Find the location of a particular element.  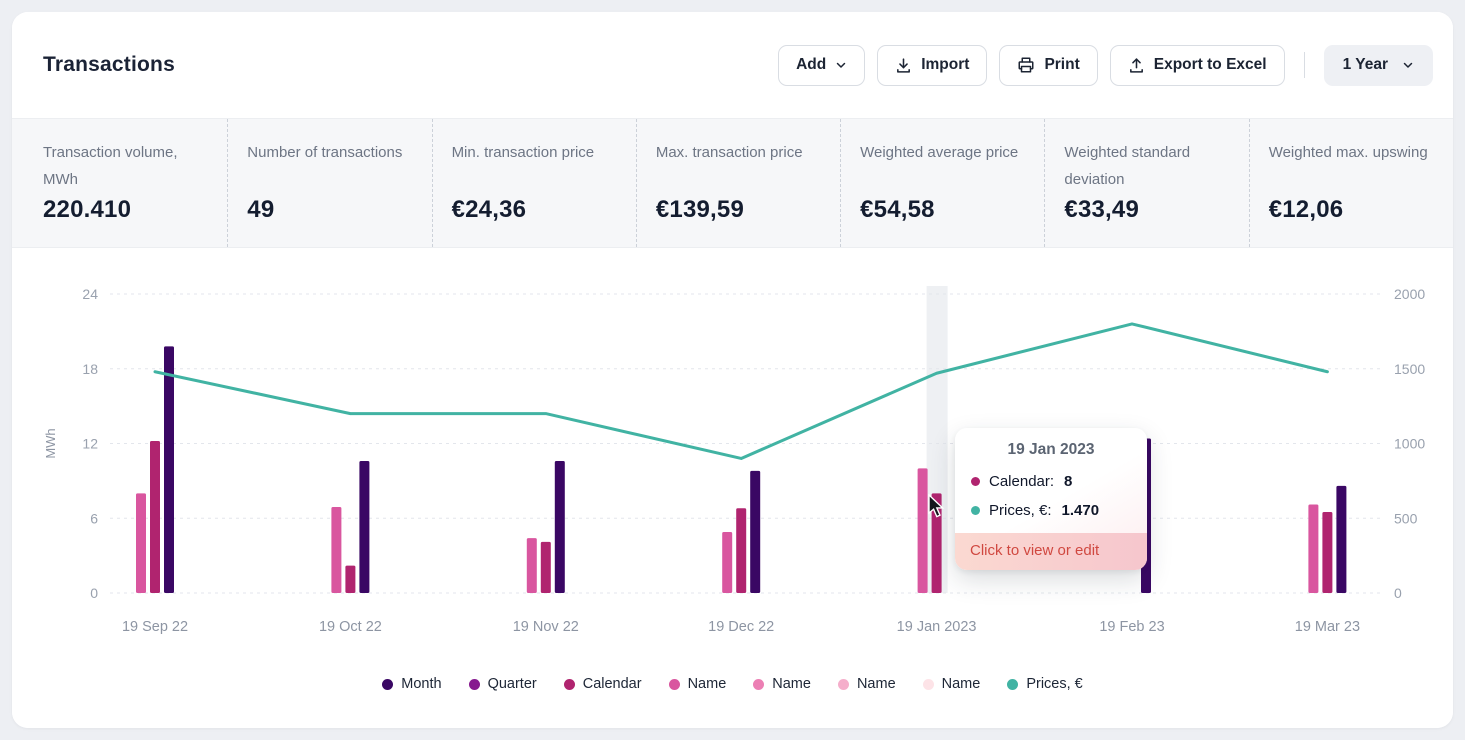

add-button: Add is located at coordinates (822, 65).